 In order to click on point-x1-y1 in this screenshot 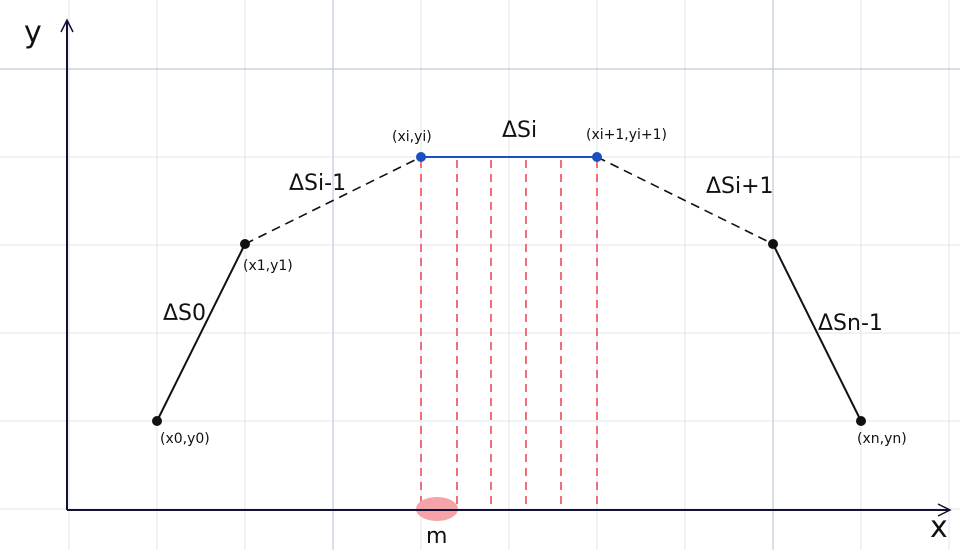, I will do `click(245, 244)`.